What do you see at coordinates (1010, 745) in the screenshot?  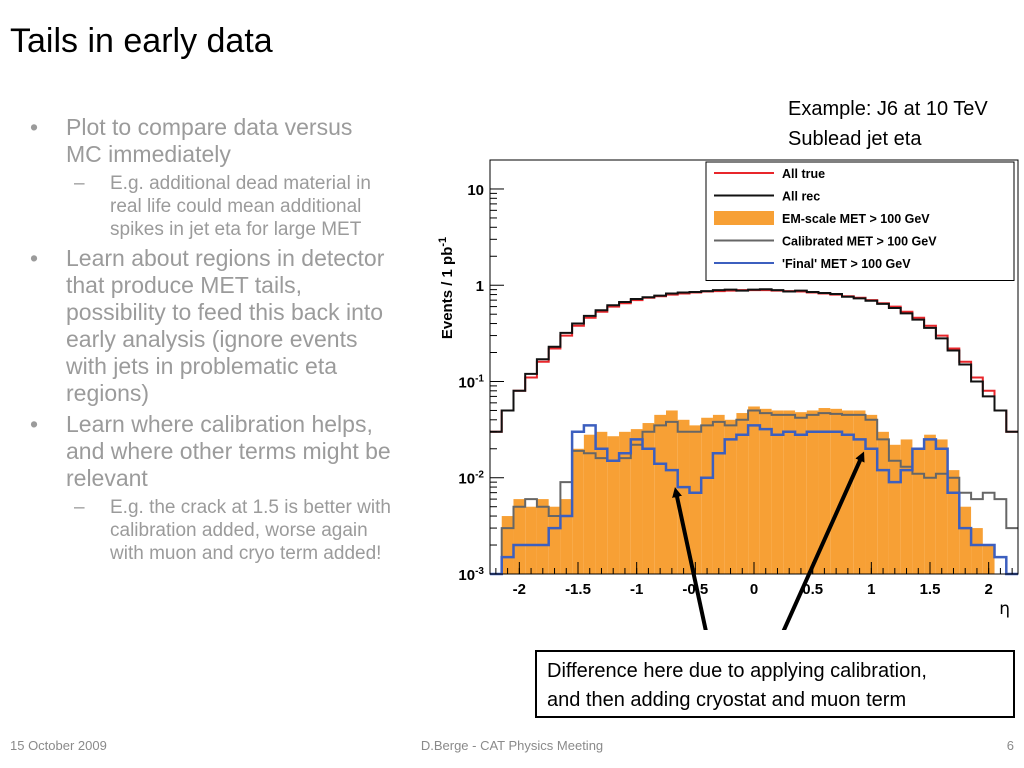 I see `footer-page-number: 6` at bounding box center [1010, 745].